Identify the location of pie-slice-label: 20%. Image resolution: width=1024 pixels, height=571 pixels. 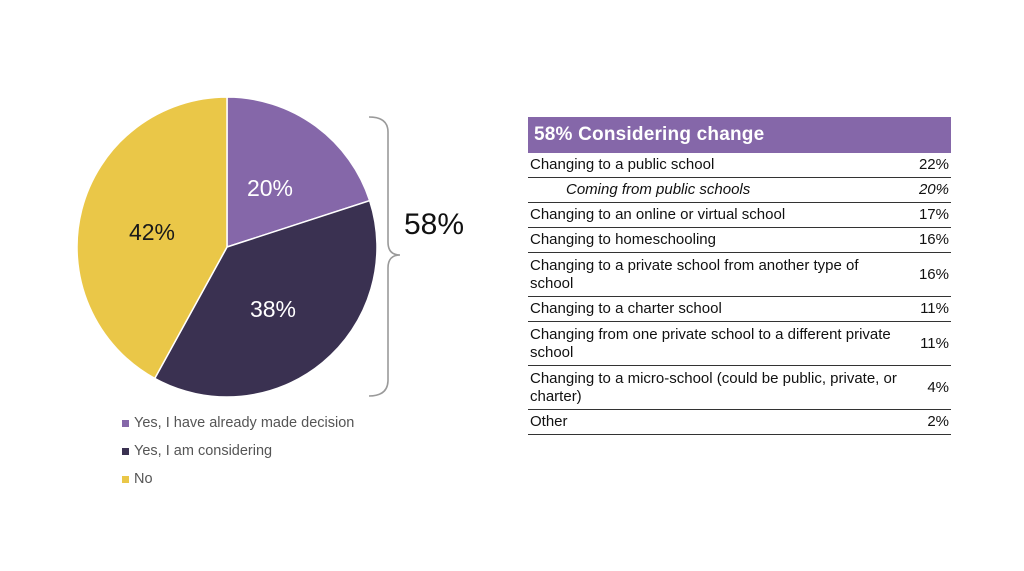
(270, 188).